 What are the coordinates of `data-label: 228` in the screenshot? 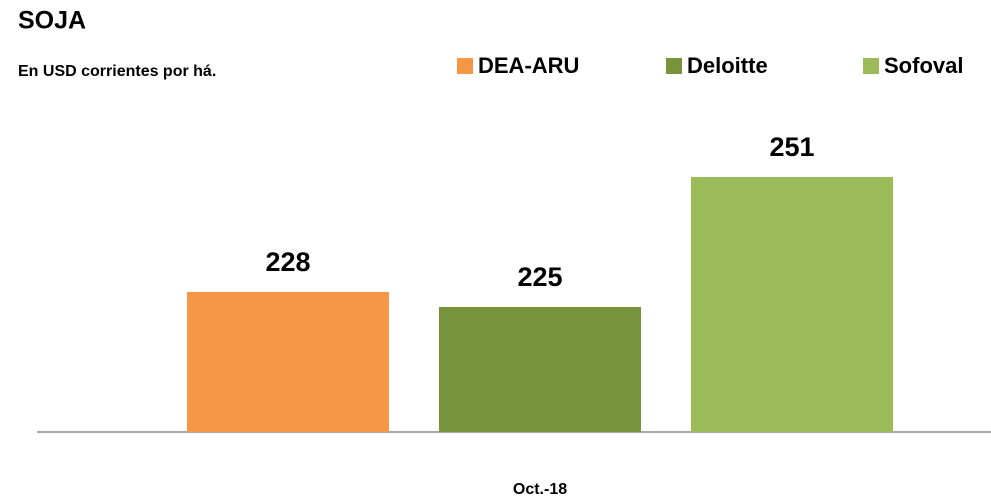 It's located at (287, 262).